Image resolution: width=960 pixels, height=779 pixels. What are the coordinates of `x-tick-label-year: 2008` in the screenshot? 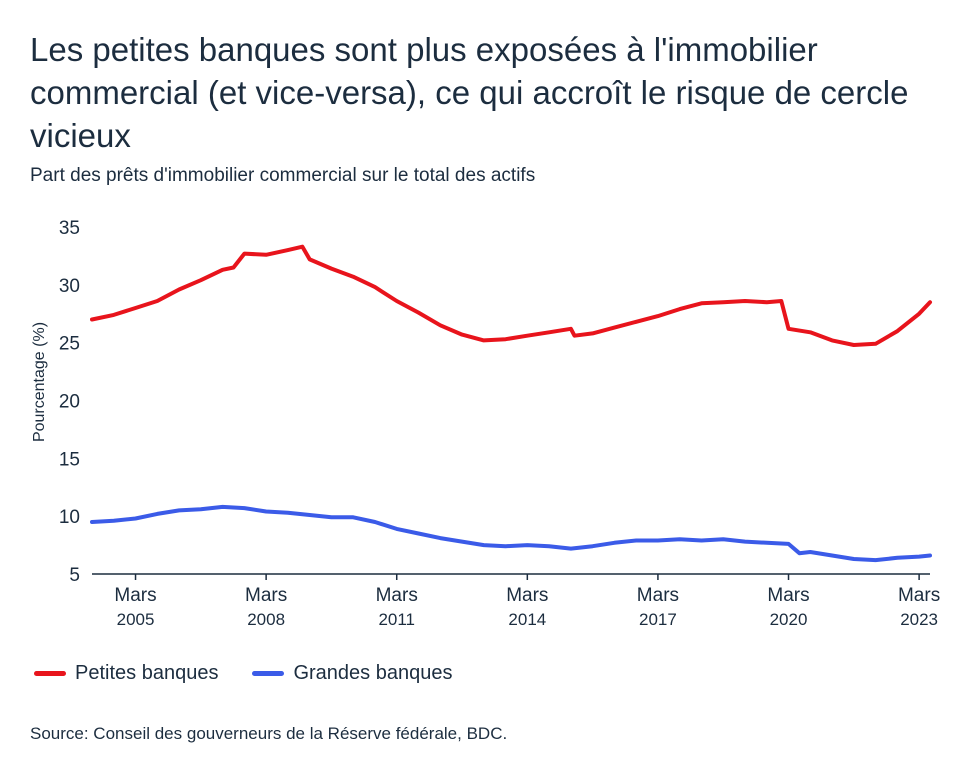 It's located at (266, 619).